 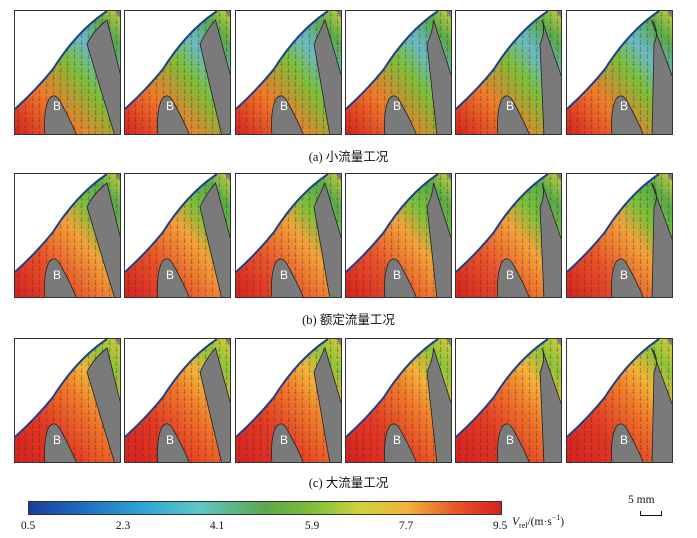 I want to click on colorbar-tick: 5.9, so click(x=312, y=526).